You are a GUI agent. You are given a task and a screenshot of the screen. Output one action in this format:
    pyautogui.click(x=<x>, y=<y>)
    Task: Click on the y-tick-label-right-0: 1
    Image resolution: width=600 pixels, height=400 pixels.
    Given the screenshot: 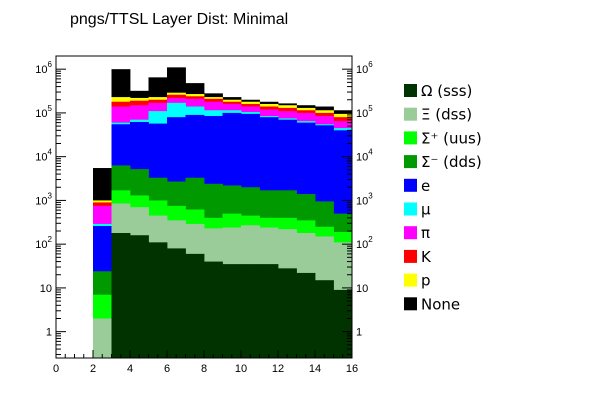 What is the action you would take?
    pyautogui.click(x=359, y=333)
    